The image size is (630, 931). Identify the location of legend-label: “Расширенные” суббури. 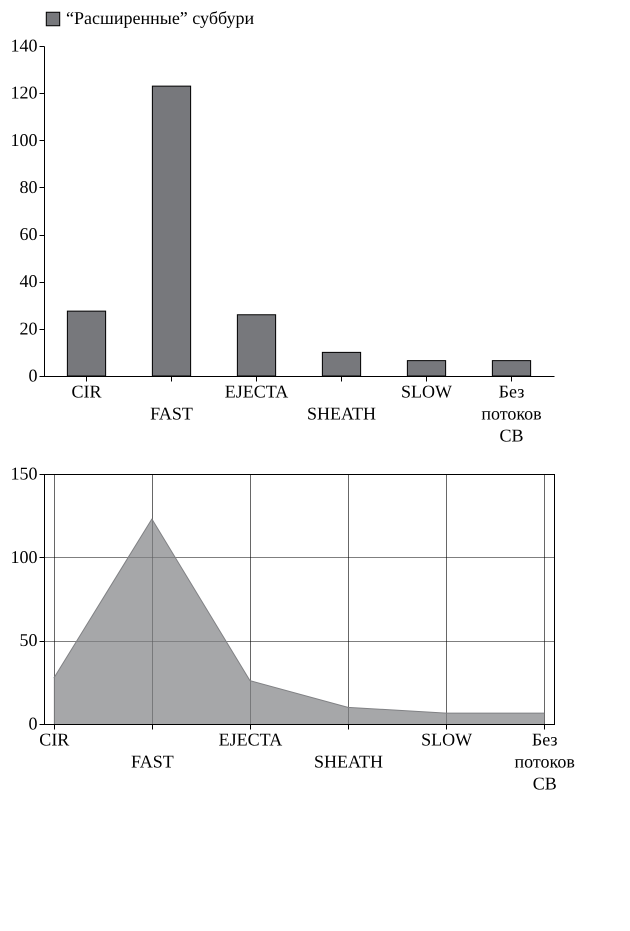
(160, 18).